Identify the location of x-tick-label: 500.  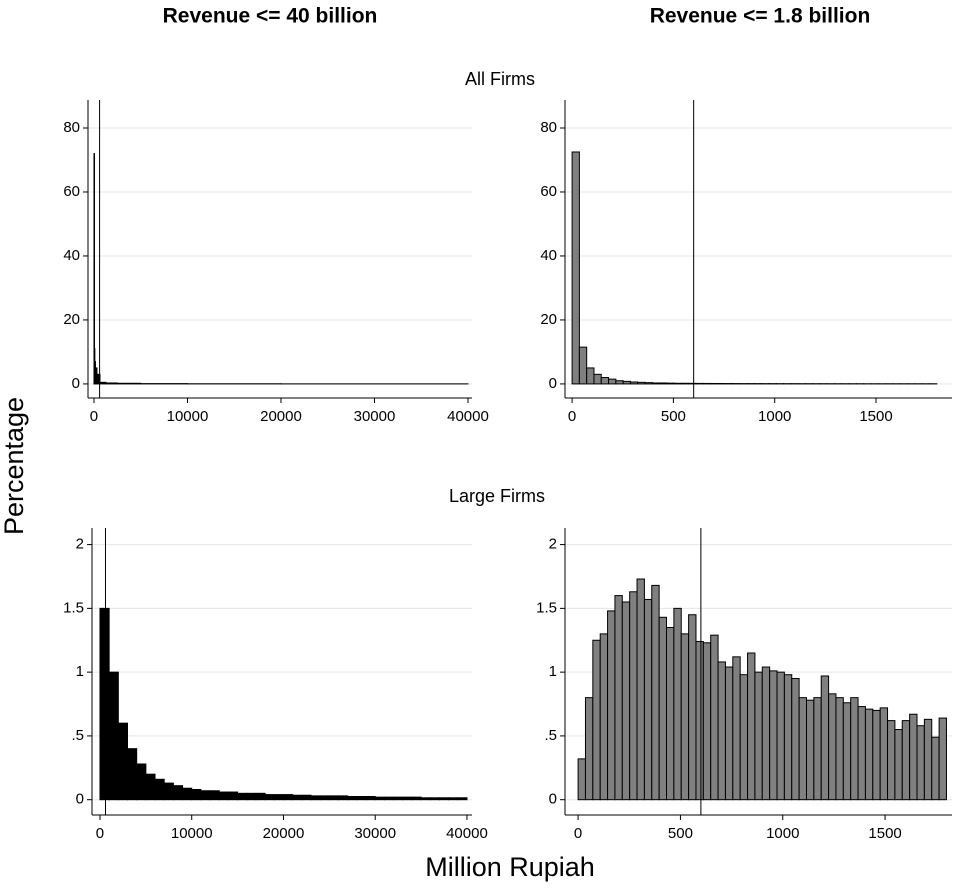
(680, 833).